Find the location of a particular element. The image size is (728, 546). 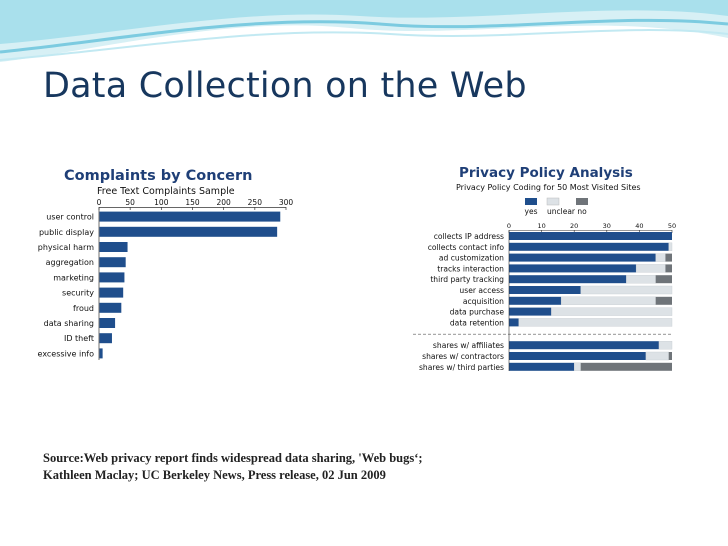

category-label: collects IP address is located at coordinates (469, 236).